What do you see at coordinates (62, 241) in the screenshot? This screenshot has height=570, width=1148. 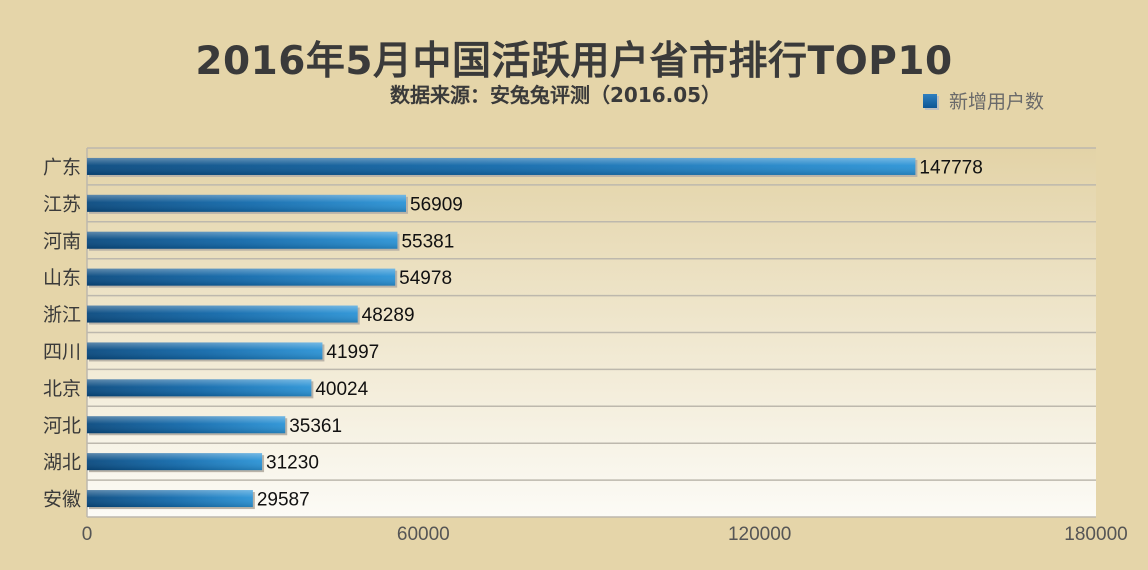 I see `category-label: 河南` at bounding box center [62, 241].